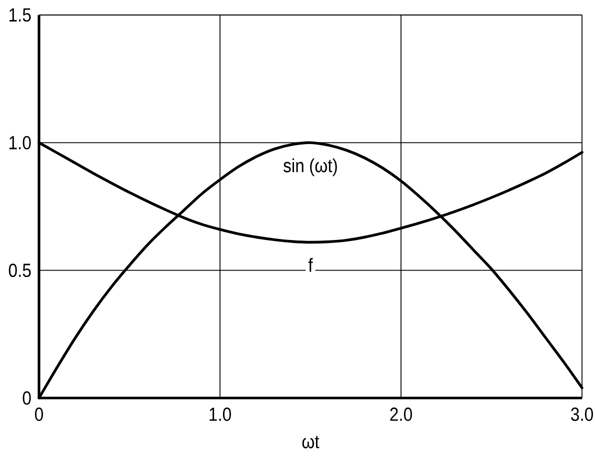 The image size is (595, 456). Describe the element at coordinates (19, 271) in the screenshot. I see `y-tick-label: 0.5` at that location.